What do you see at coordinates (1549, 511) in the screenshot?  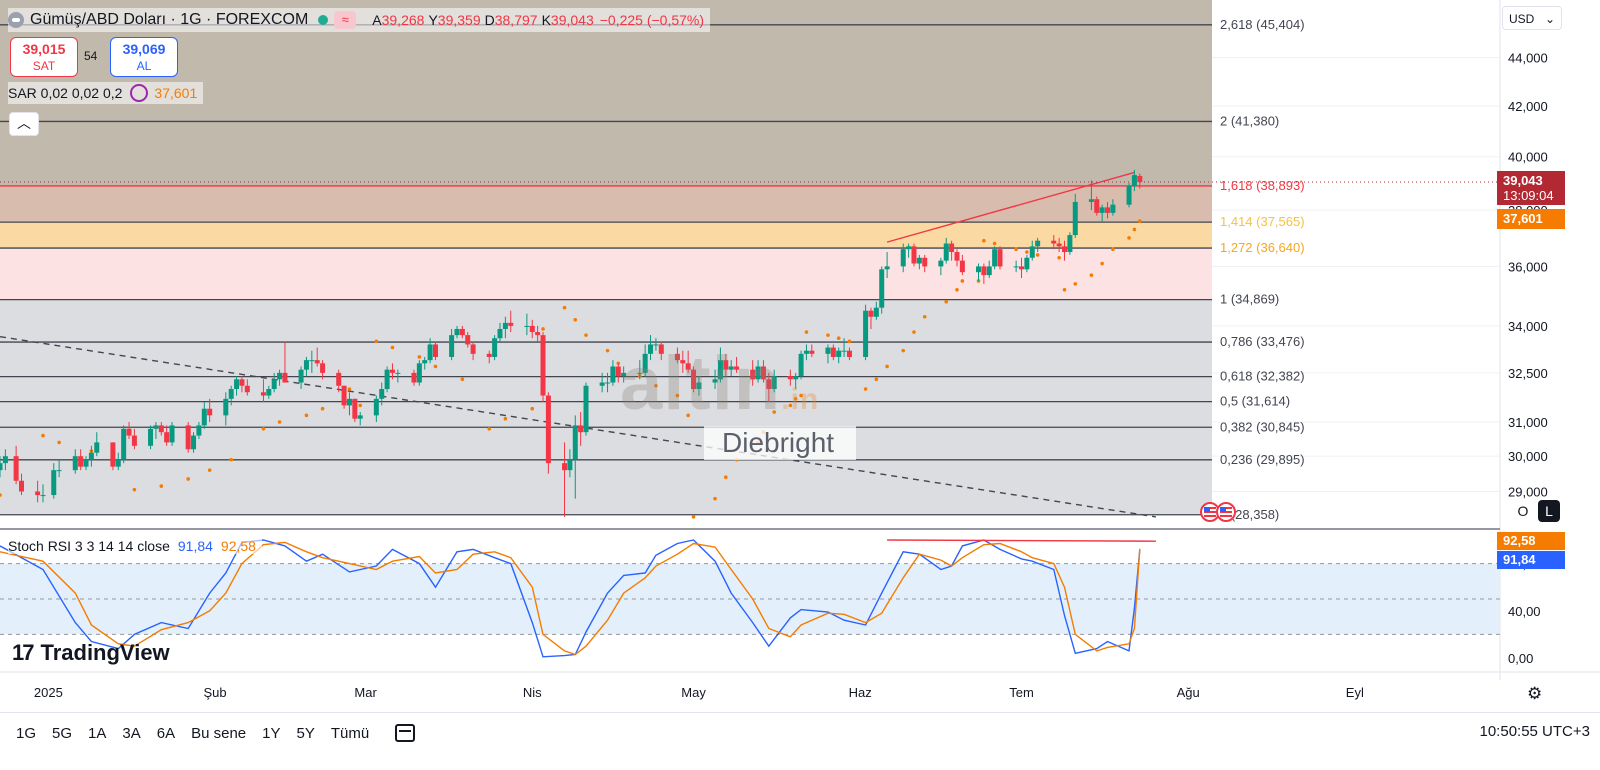 I see `log-scale-toggle: L` at bounding box center [1549, 511].